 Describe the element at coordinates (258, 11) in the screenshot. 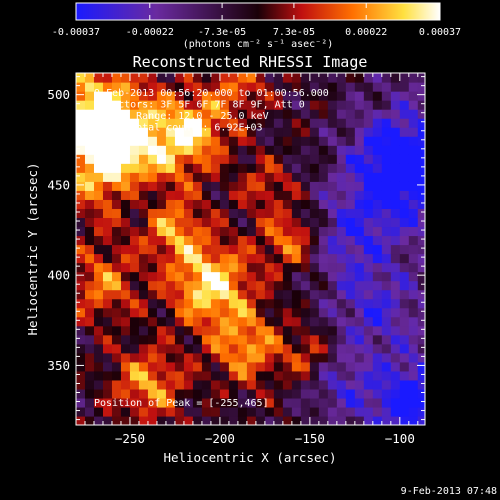

I see `colorbar-gradient` at that location.